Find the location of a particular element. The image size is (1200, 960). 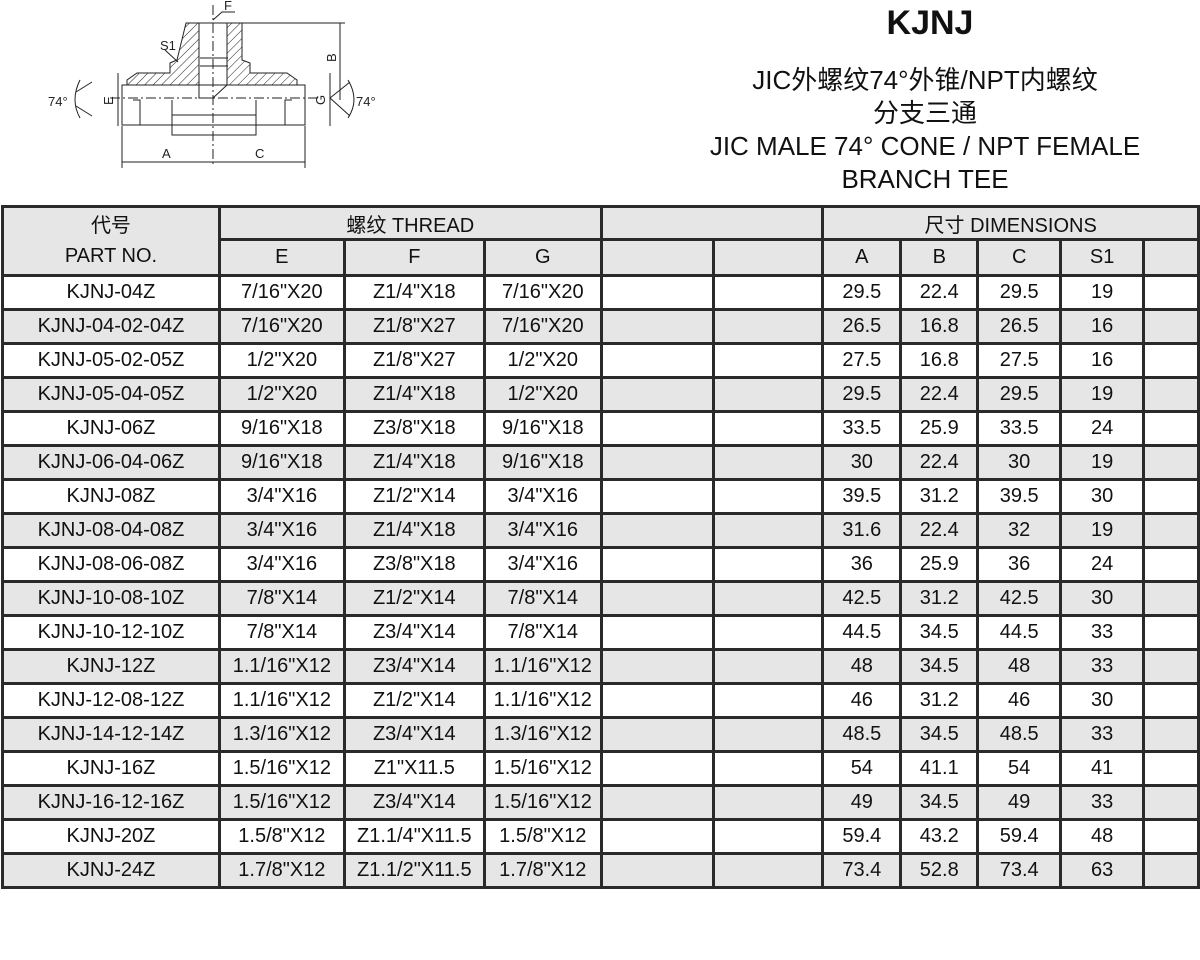

table-cell: 24 is located at coordinates (1102, 564).